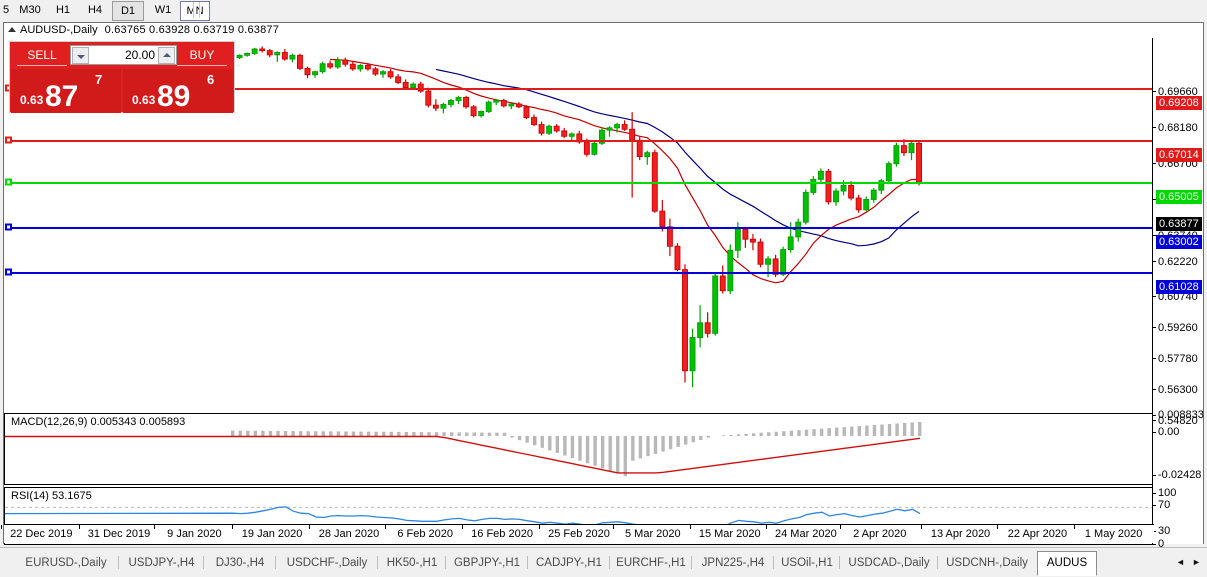 This screenshot has width=1207, height=577. What do you see at coordinates (327, 563) in the screenshot?
I see `symbol-tab-usdchfdaily: USDCHF-,Daily` at bounding box center [327, 563].